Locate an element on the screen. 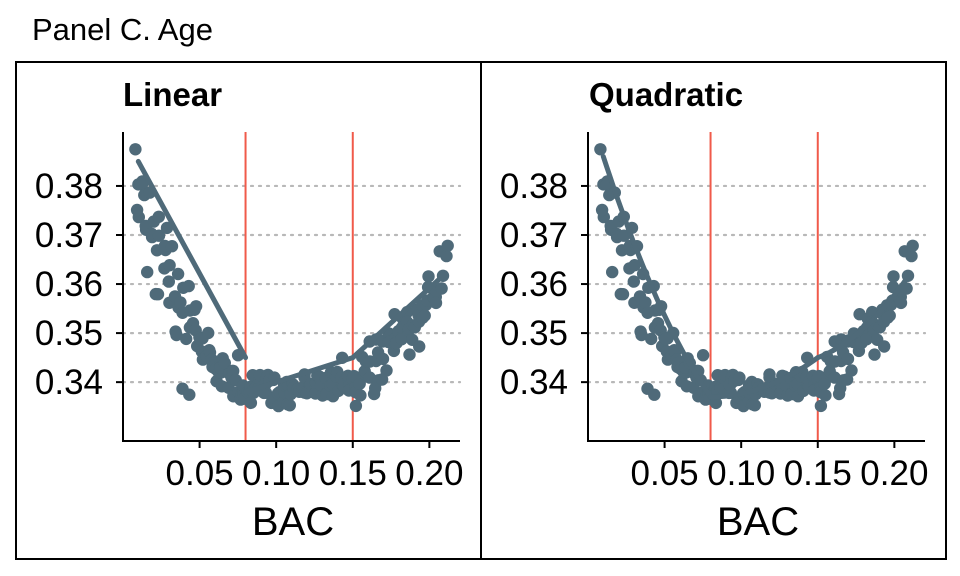  facet-label-quadratic: Quadratic is located at coordinates (666, 94).